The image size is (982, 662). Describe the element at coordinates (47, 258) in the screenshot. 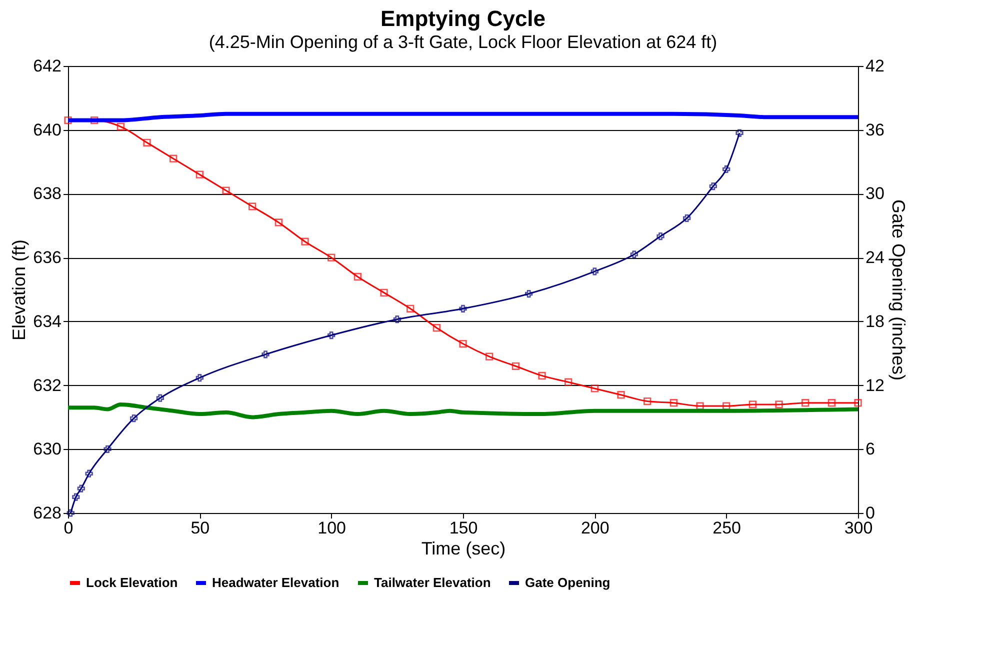

I see `y-tick-label: 636` at that location.